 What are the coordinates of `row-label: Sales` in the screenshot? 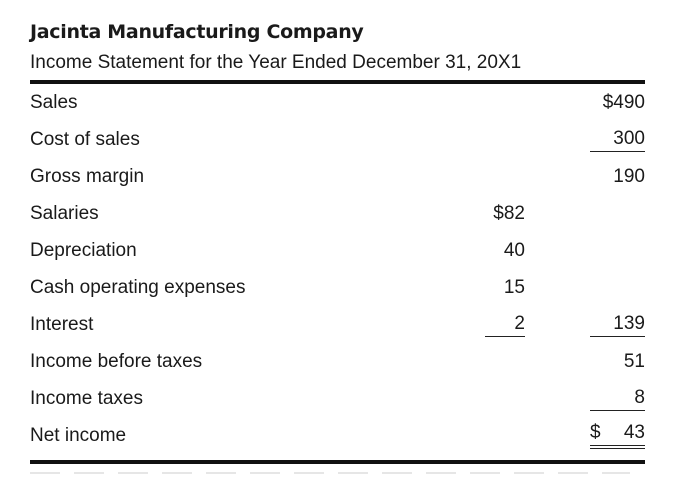 It's located at (54, 102).